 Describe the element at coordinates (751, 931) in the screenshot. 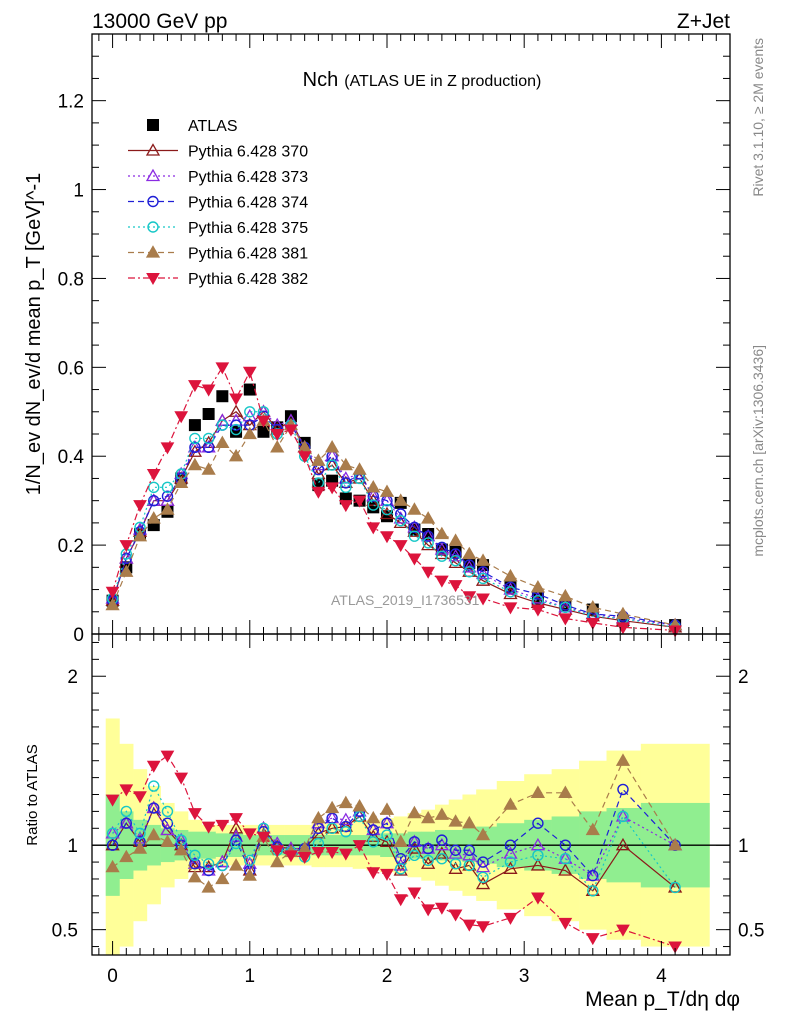

I see `ratio-y-tick-label-right: 0.5` at that location.